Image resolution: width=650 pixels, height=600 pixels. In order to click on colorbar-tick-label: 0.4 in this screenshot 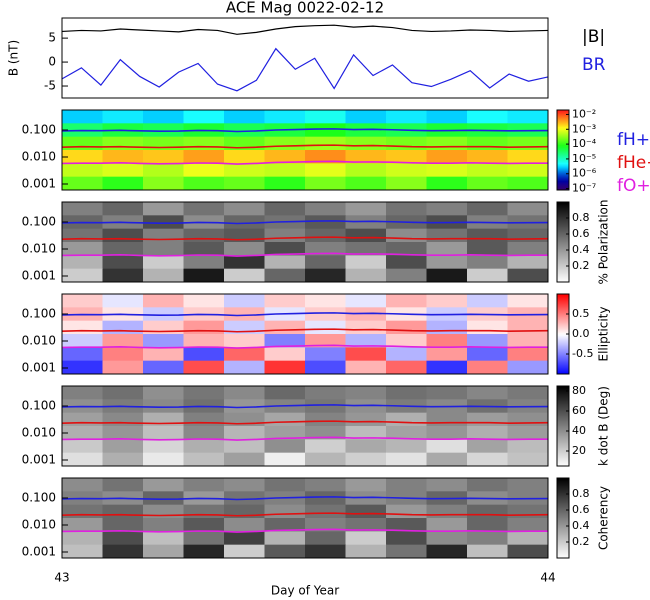, I will do `click(581, 525)`.